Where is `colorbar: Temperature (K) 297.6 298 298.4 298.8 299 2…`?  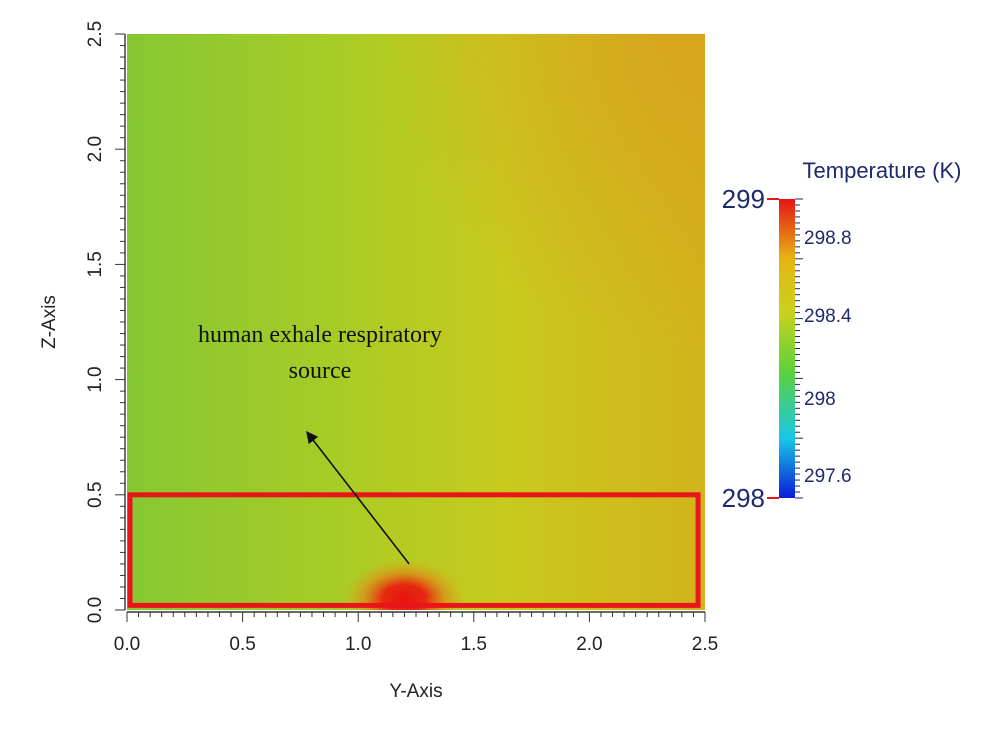 colorbar: Temperature (K) 297.6 298 298.4 298.8 299 2… is located at coordinates (842, 335).